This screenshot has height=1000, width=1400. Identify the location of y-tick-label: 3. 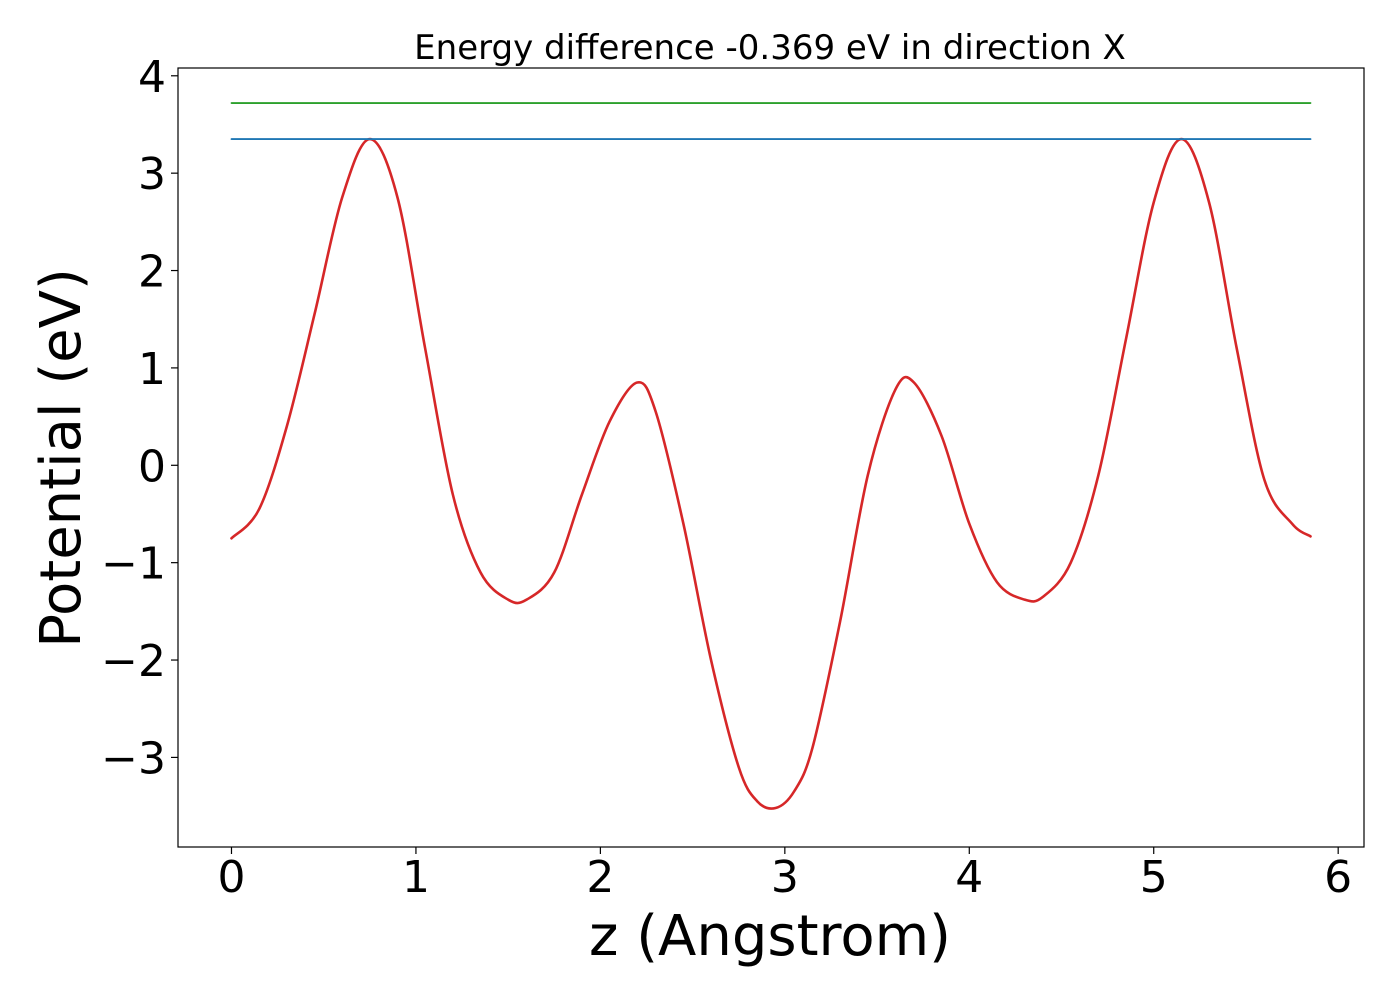
(152, 174).